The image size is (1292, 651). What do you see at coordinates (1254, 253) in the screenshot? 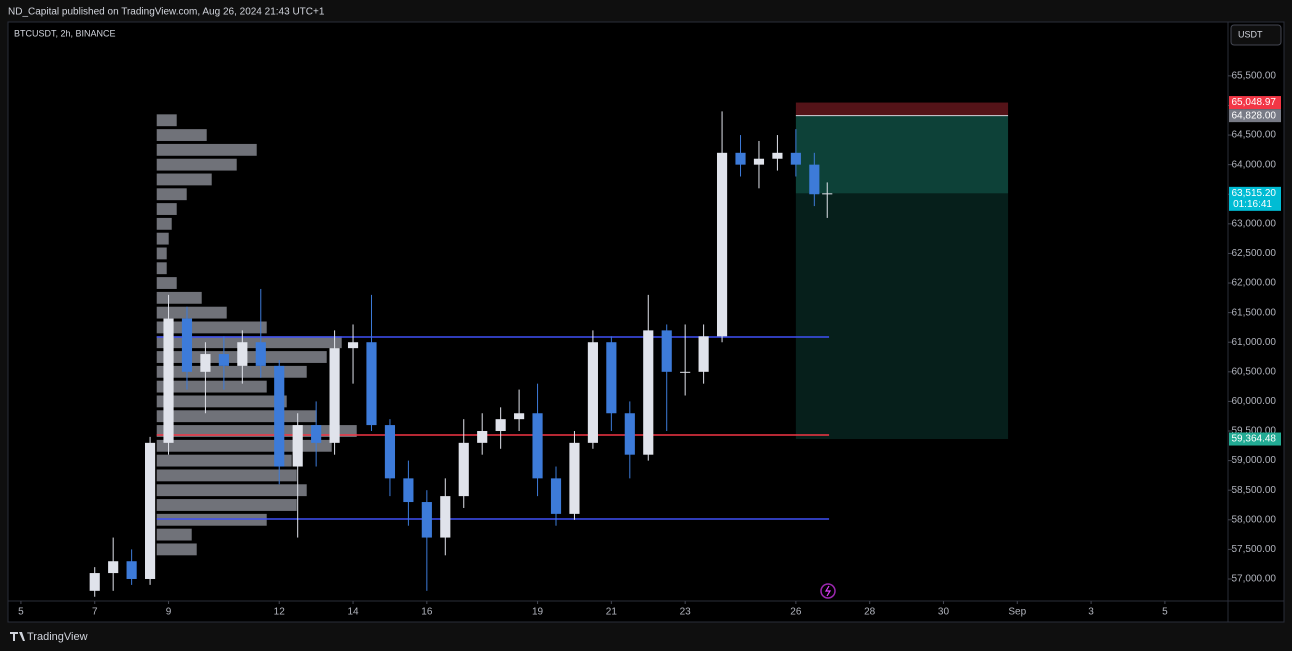
I see `y-tick-label: 62,500.00` at bounding box center [1254, 253].